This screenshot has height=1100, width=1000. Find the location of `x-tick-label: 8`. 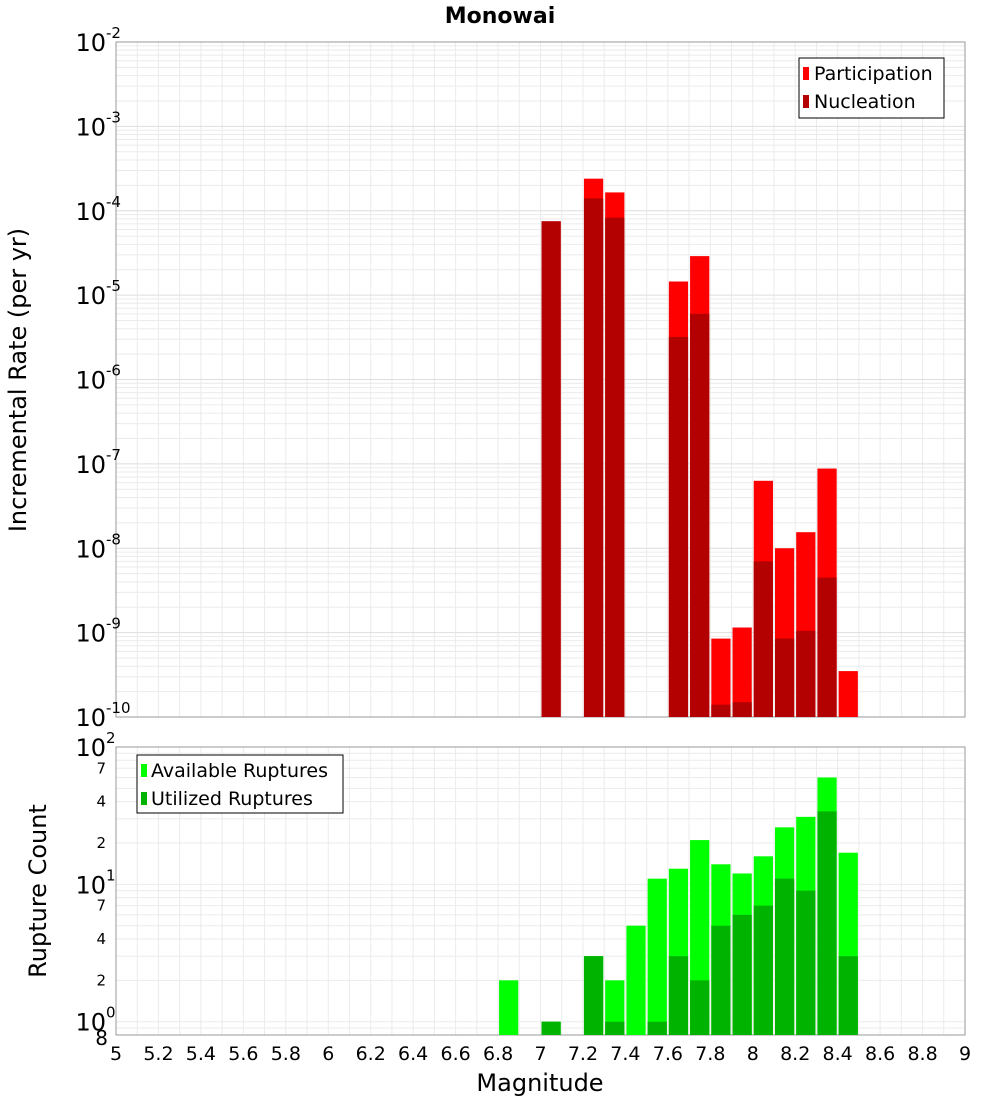

x-tick-label: 8 is located at coordinates (753, 1054).